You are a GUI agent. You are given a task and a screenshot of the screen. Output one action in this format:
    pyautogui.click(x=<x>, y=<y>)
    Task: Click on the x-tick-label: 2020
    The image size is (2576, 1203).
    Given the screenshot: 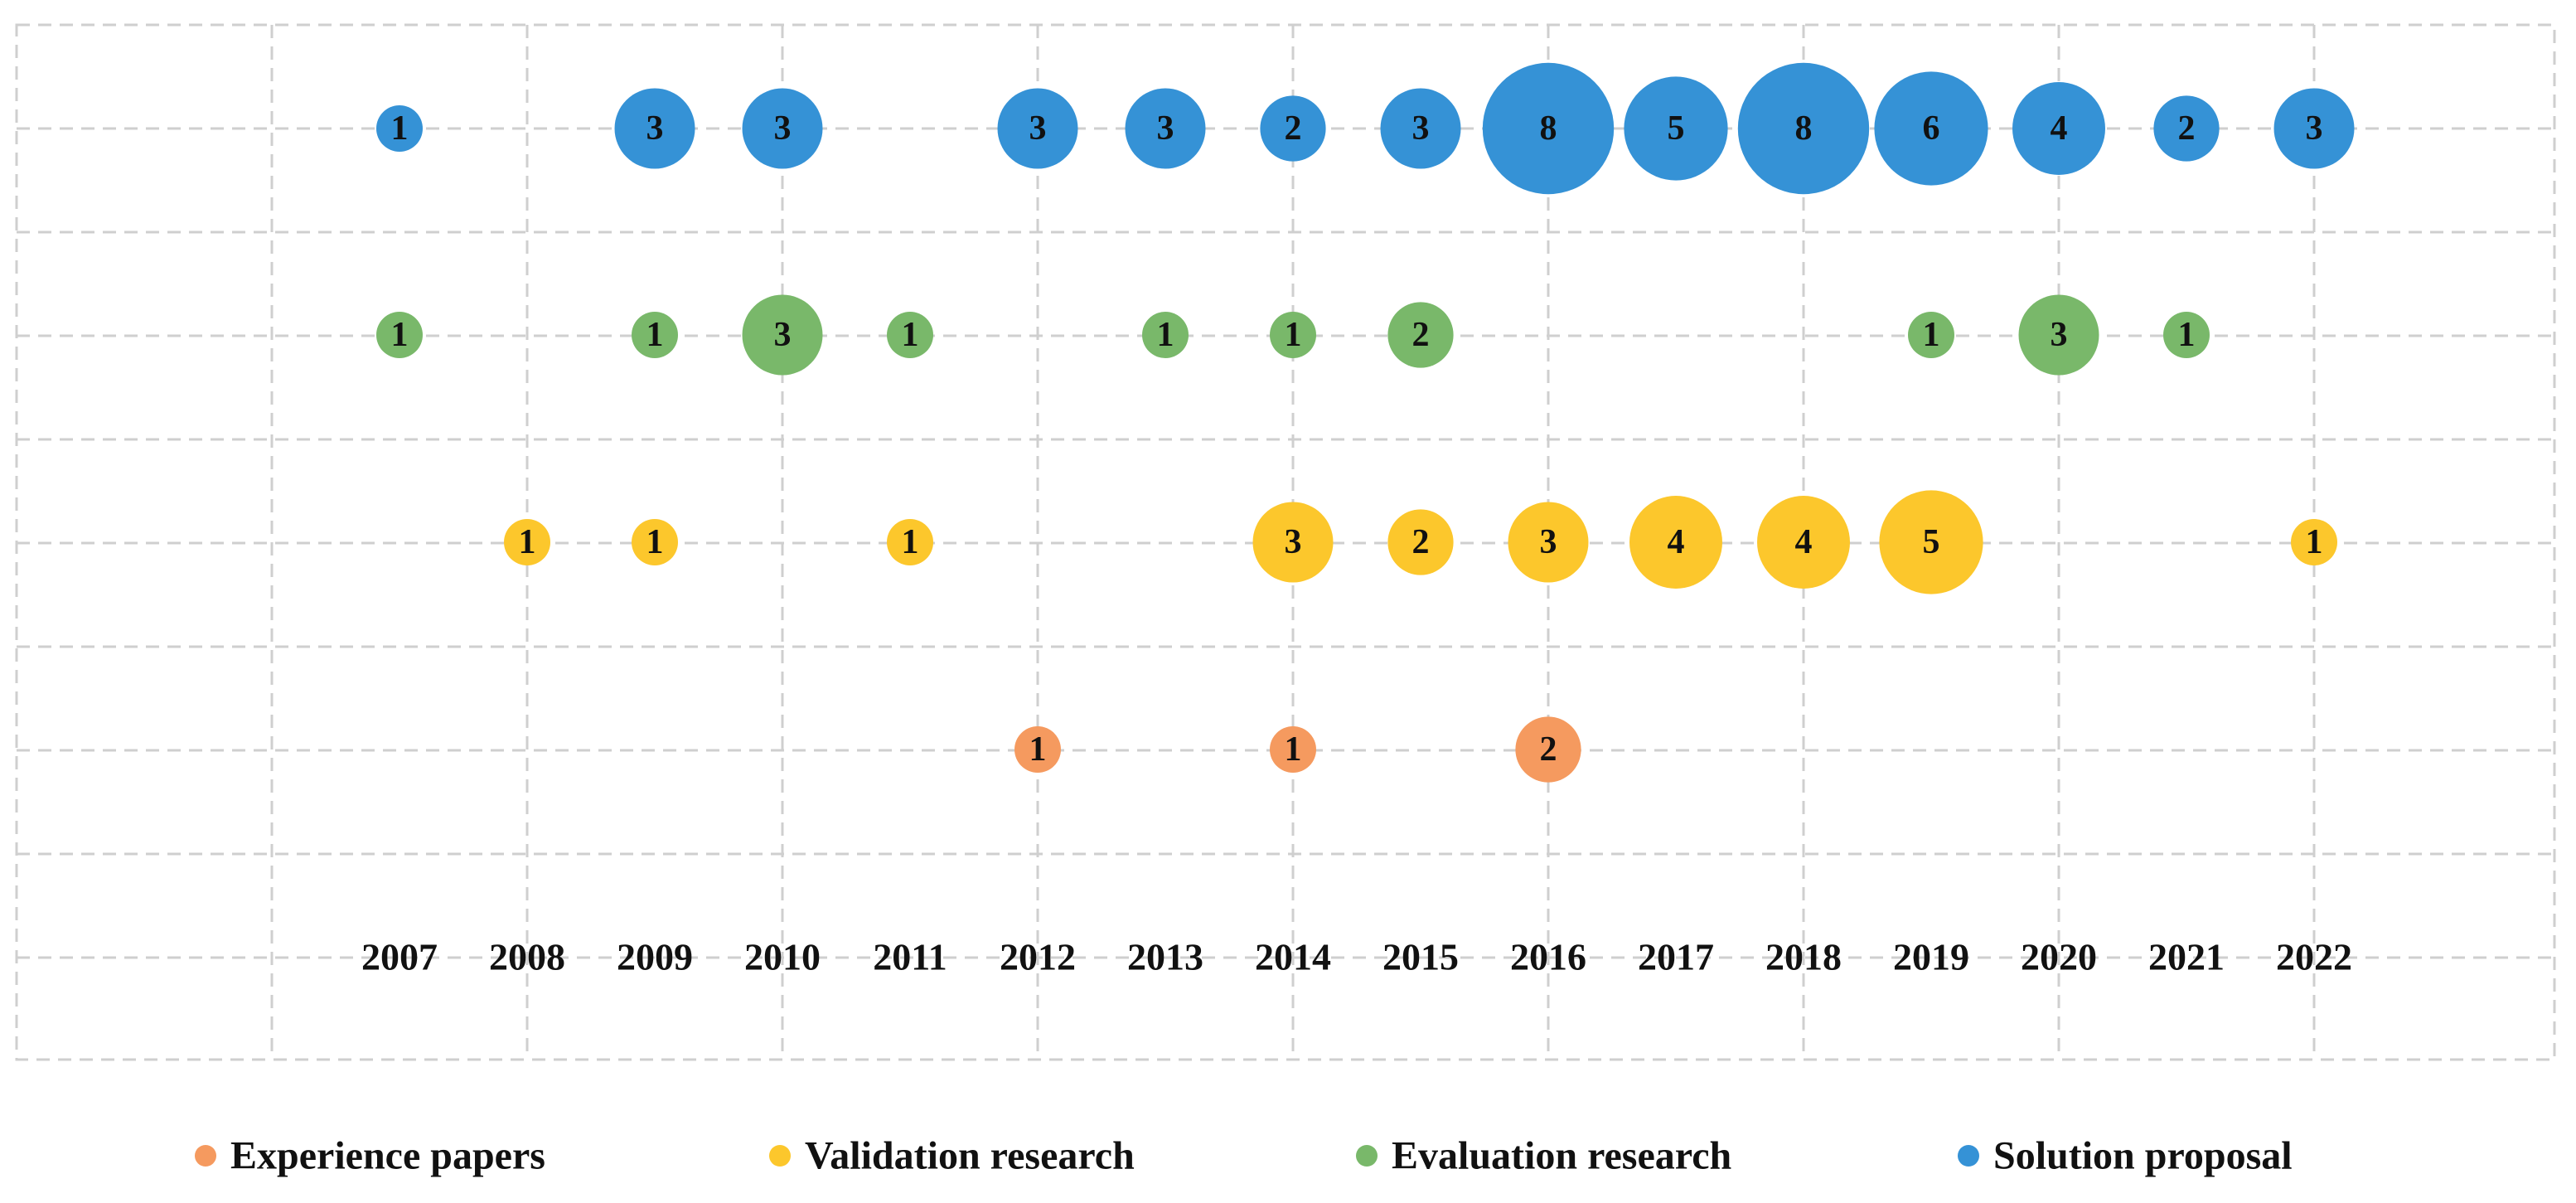 What is the action you would take?
    pyautogui.click(x=2059, y=957)
    